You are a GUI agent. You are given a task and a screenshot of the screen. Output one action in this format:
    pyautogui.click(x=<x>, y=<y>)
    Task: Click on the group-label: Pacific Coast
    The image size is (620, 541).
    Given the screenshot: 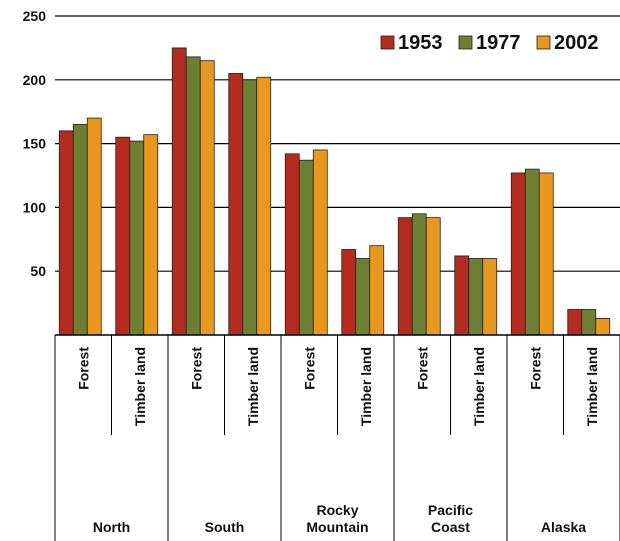 What is the action you would take?
    pyautogui.click(x=450, y=518)
    